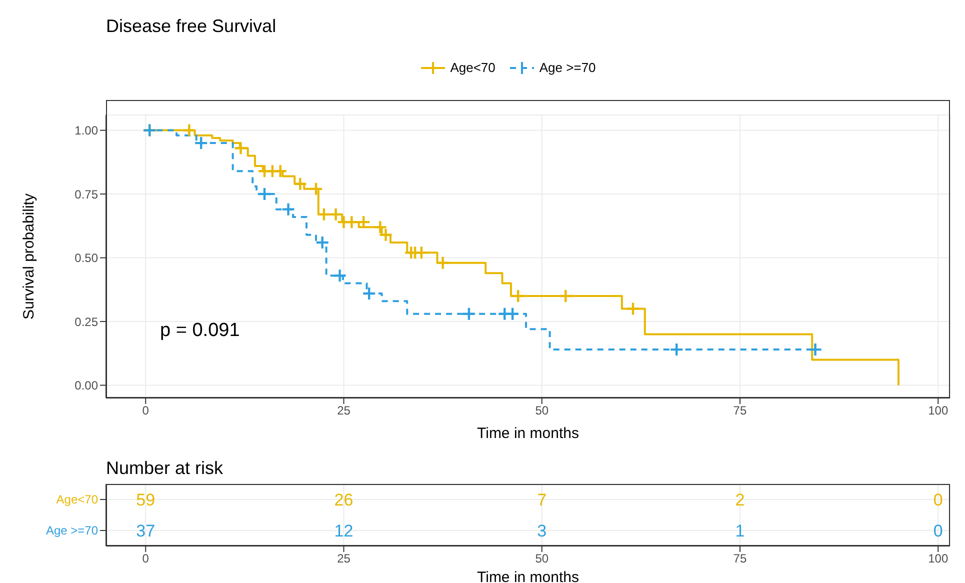 The height and width of the screenshot is (583, 965). I want to click on y-axis-title: Survival probability, so click(29, 256).